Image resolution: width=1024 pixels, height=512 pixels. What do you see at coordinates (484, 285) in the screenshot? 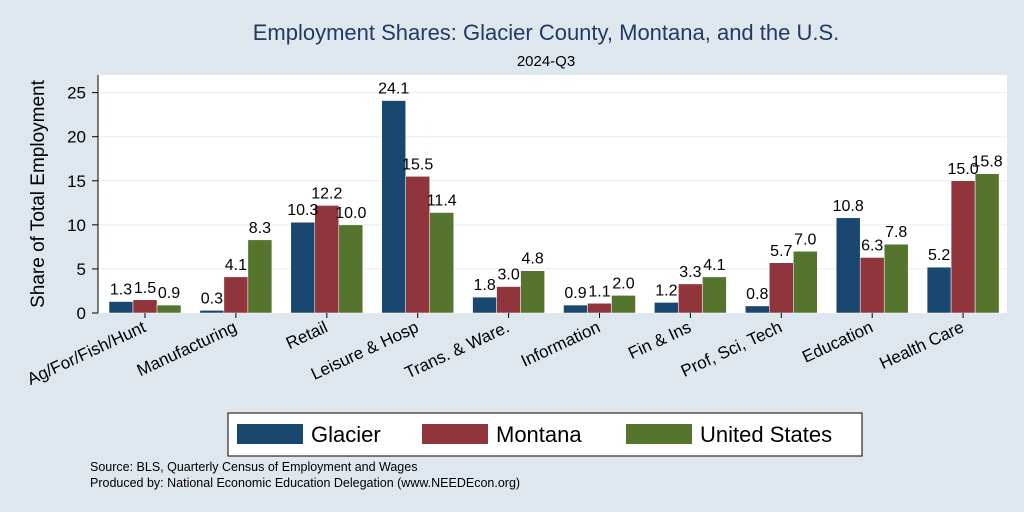
I see `data-label: 1.8` at bounding box center [484, 285].